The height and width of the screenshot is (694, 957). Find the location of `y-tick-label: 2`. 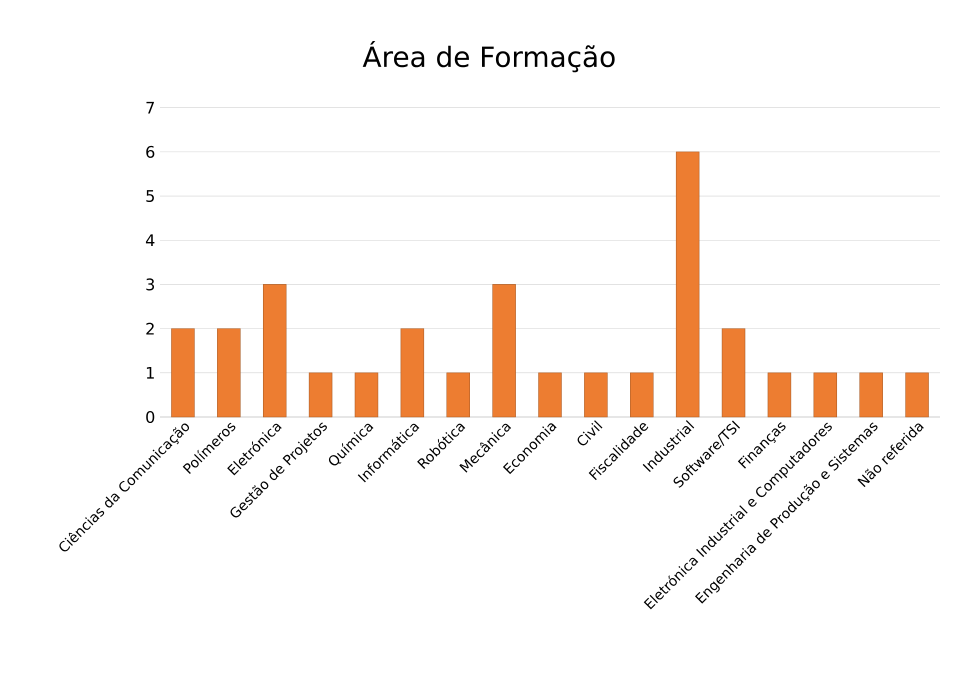

y-tick-label: 2 is located at coordinates (150, 328).